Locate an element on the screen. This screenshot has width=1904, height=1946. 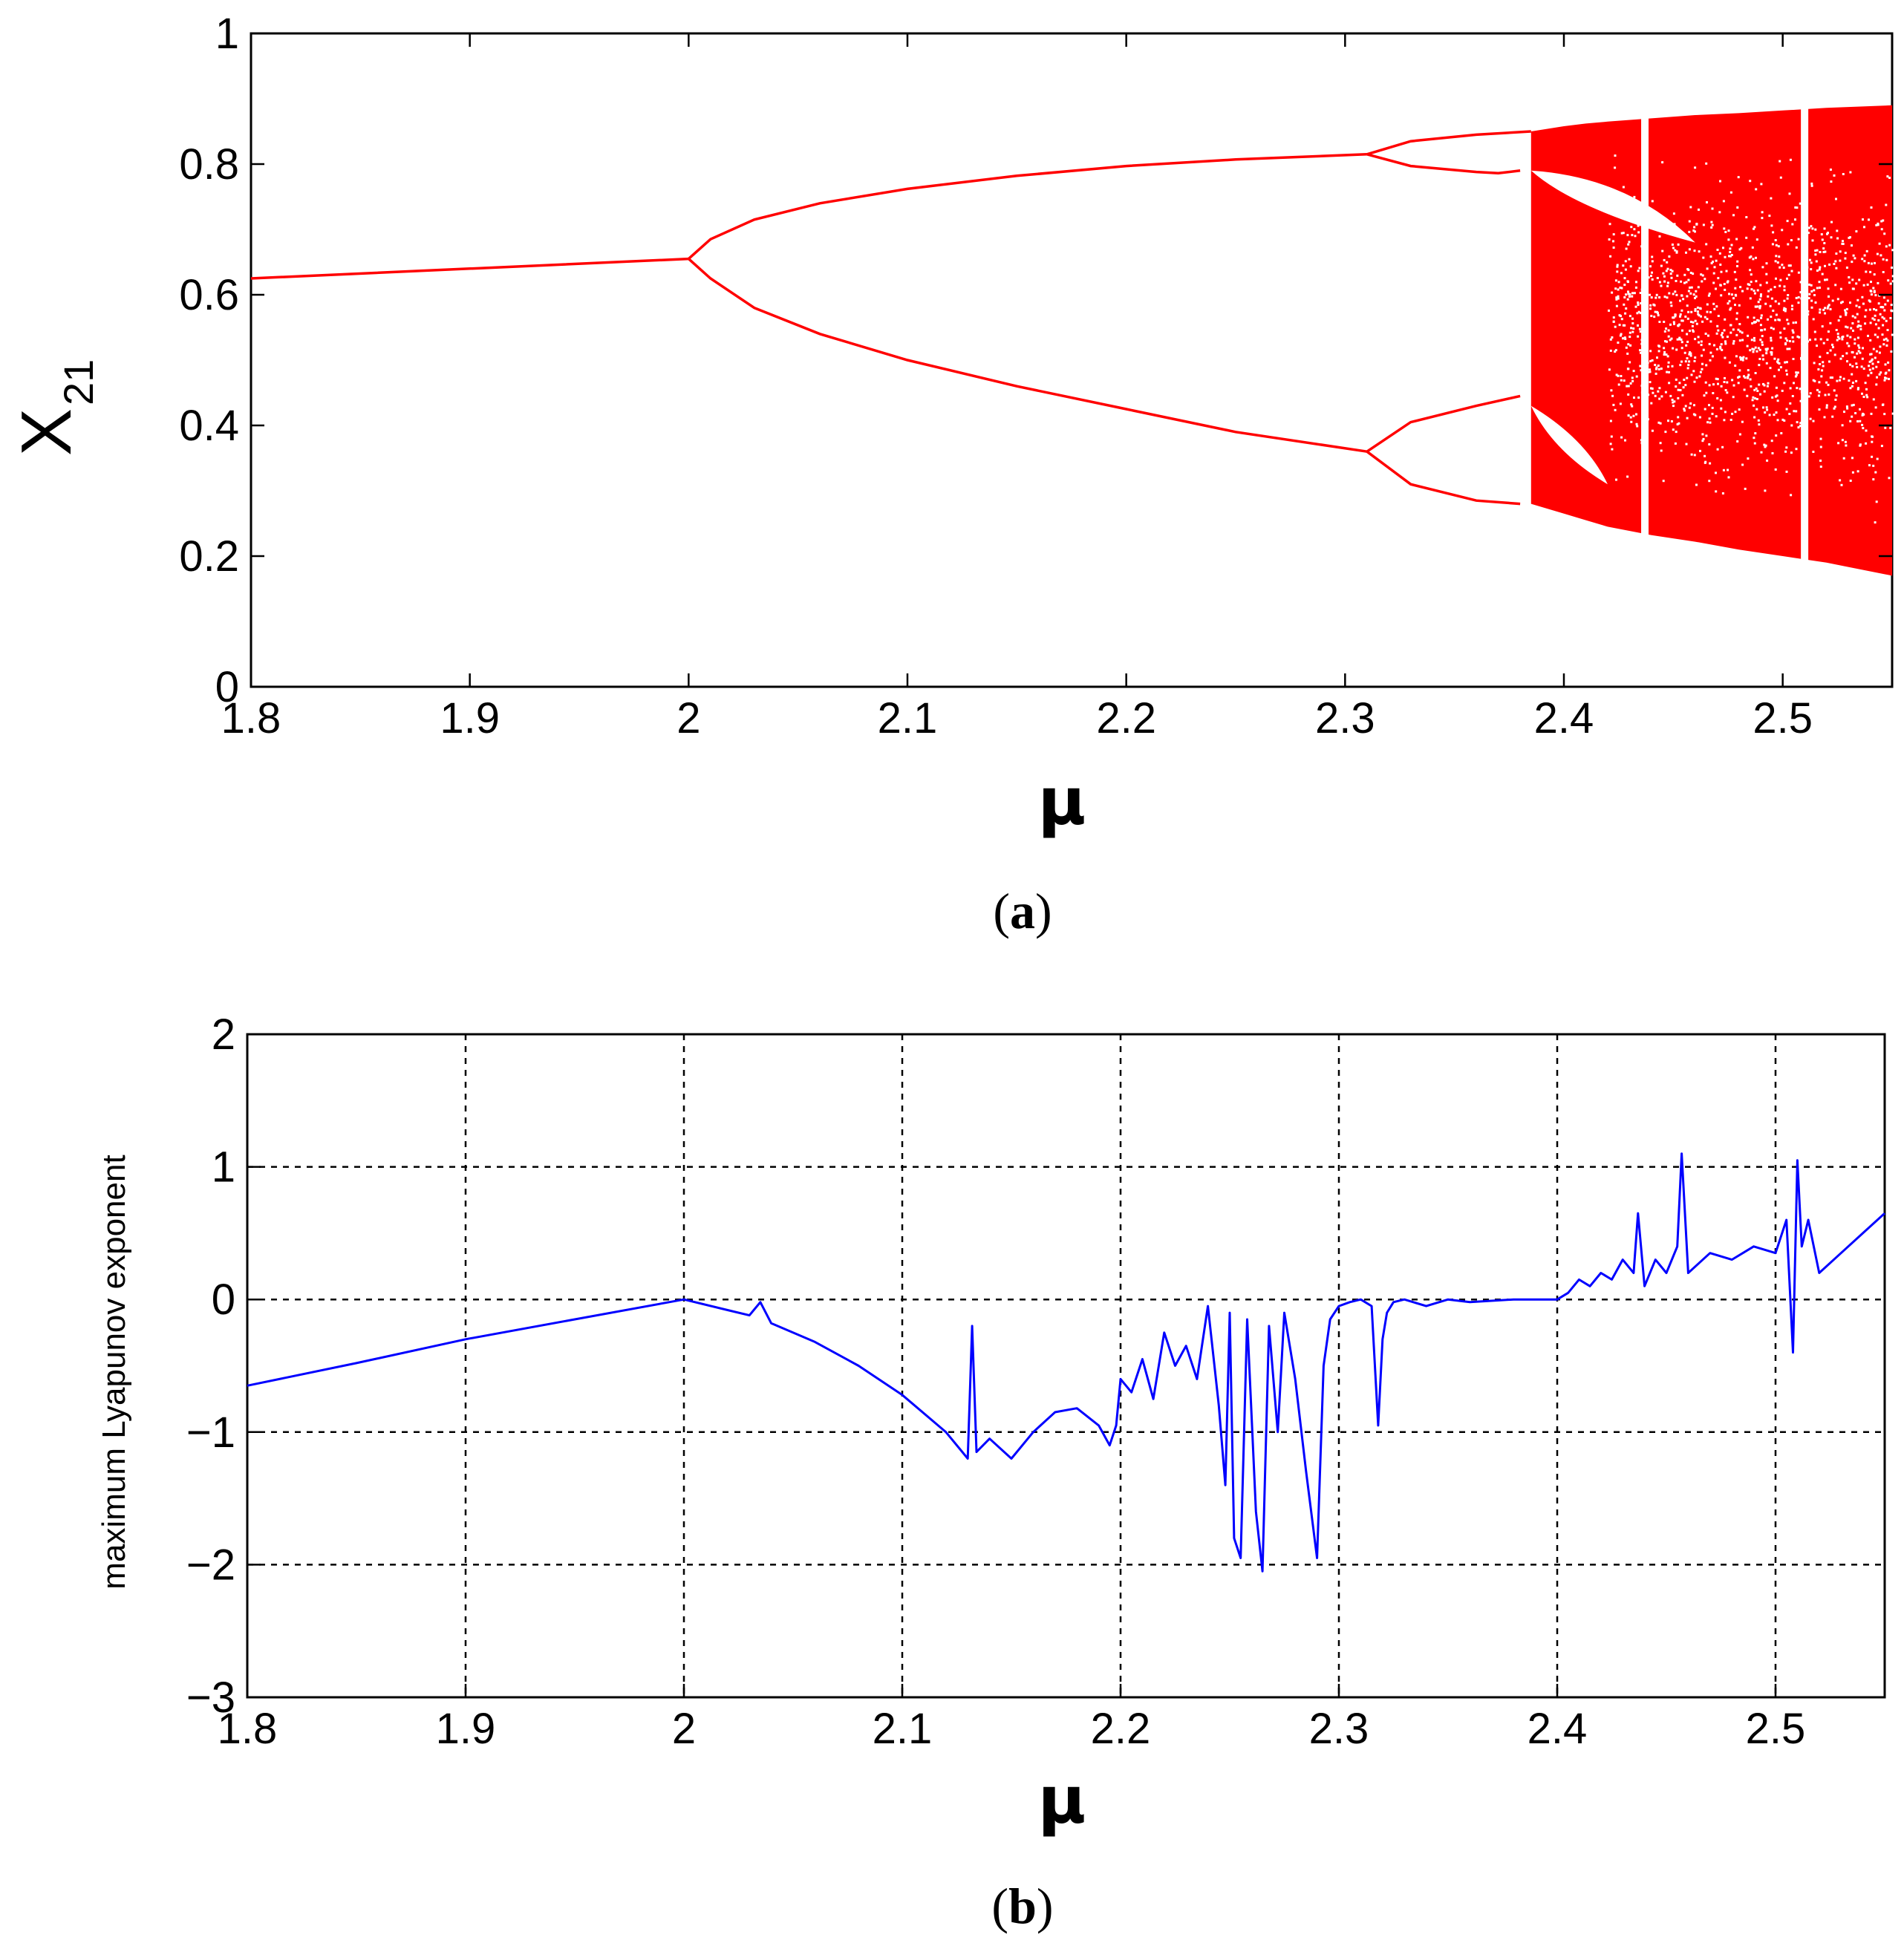
y-axis-label-a-sub: 21 is located at coordinates (79, 382).